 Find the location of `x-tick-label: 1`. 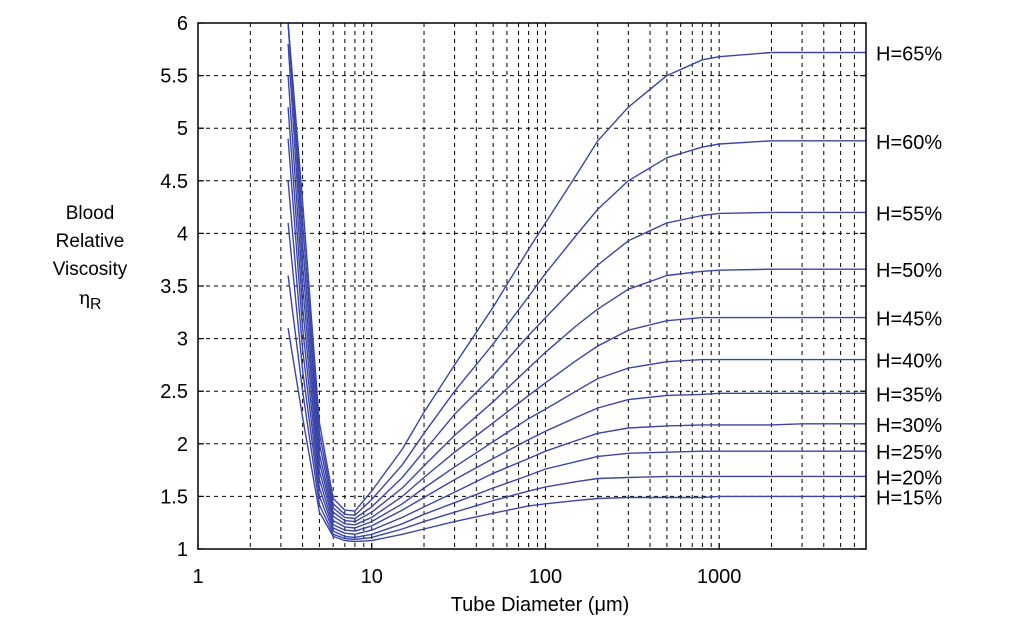

x-tick-label: 1 is located at coordinates (197, 577).